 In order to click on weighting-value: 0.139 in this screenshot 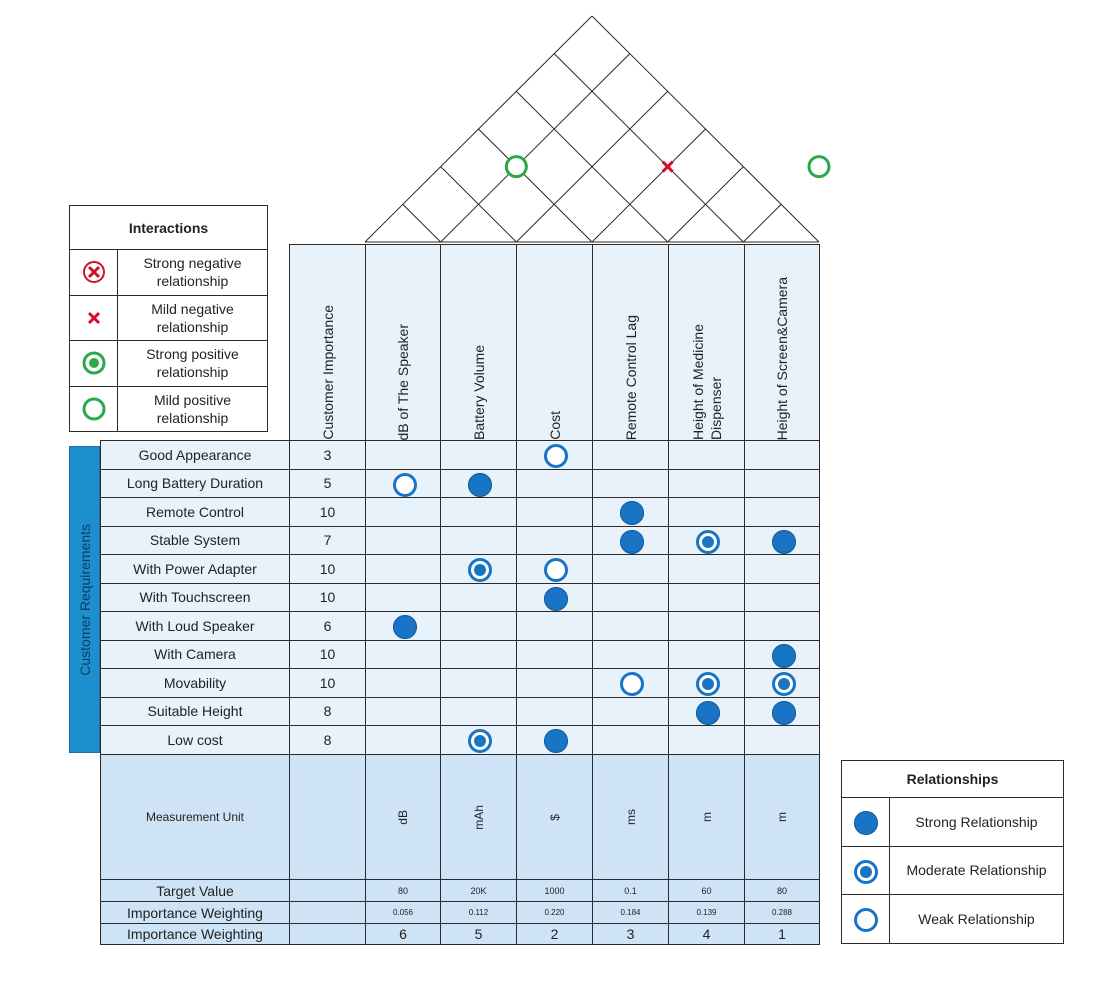, I will do `click(706, 912)`.